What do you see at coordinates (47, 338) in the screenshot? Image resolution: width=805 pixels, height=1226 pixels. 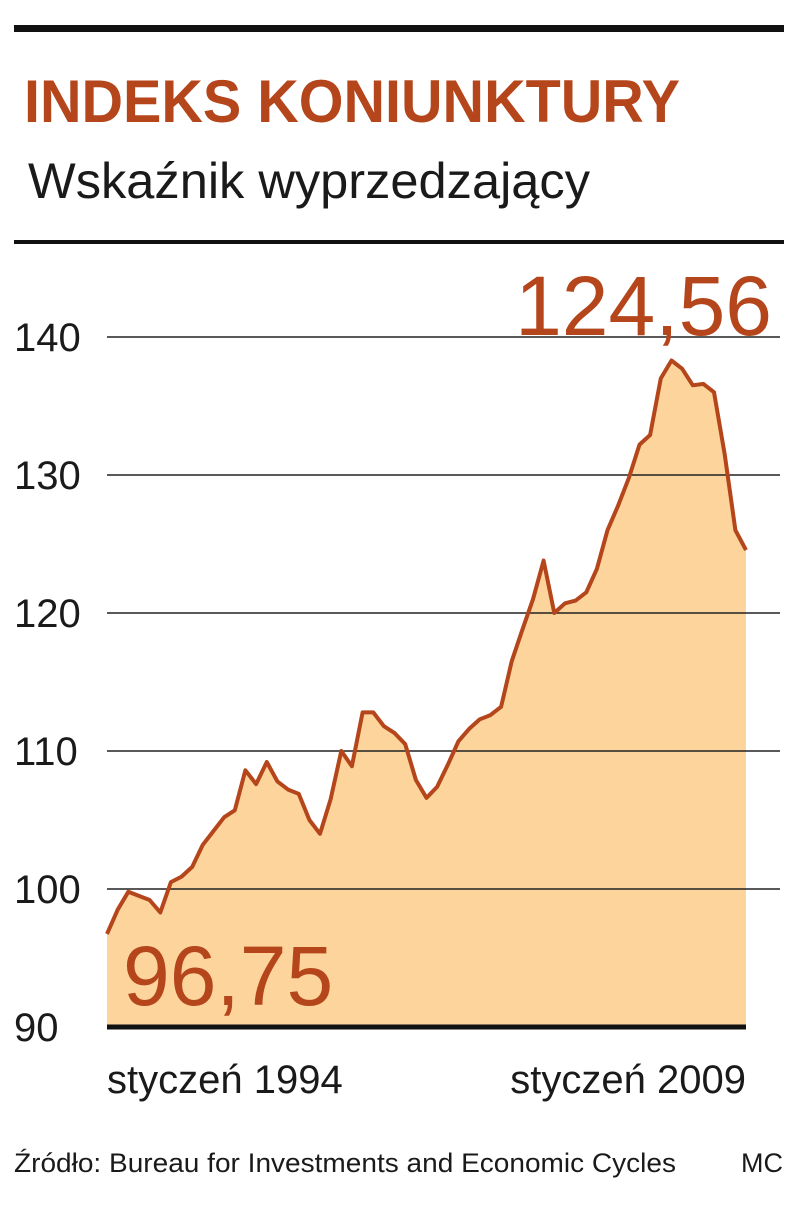 I see `y-tick-label: 140` at bounding box center [47, 338].